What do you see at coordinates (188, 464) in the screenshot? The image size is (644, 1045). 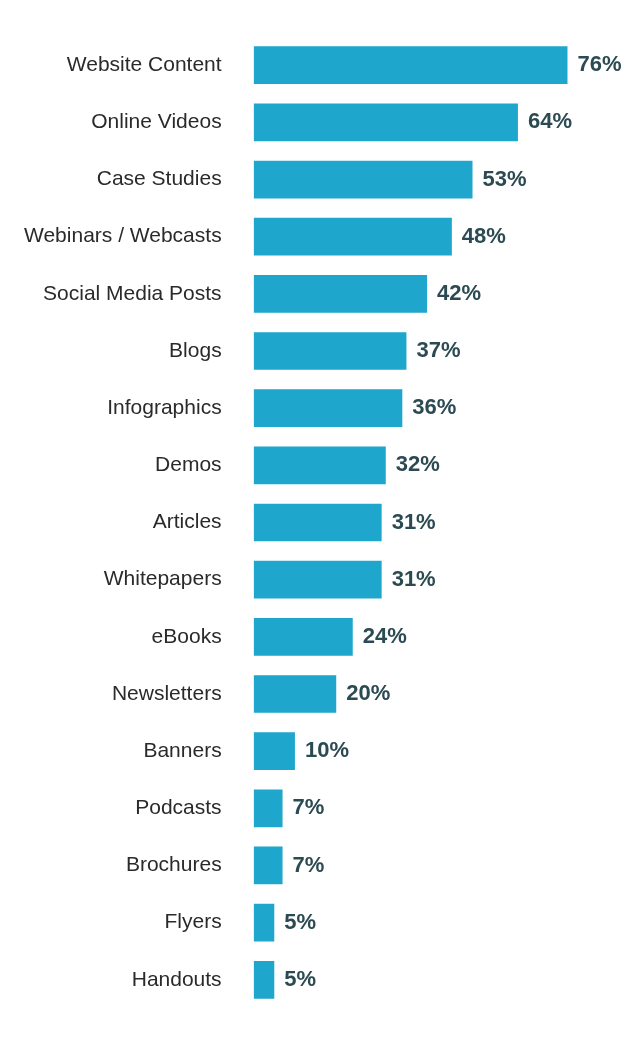 I see `y-tick-label: Demos` at bounding box center [188, 464].